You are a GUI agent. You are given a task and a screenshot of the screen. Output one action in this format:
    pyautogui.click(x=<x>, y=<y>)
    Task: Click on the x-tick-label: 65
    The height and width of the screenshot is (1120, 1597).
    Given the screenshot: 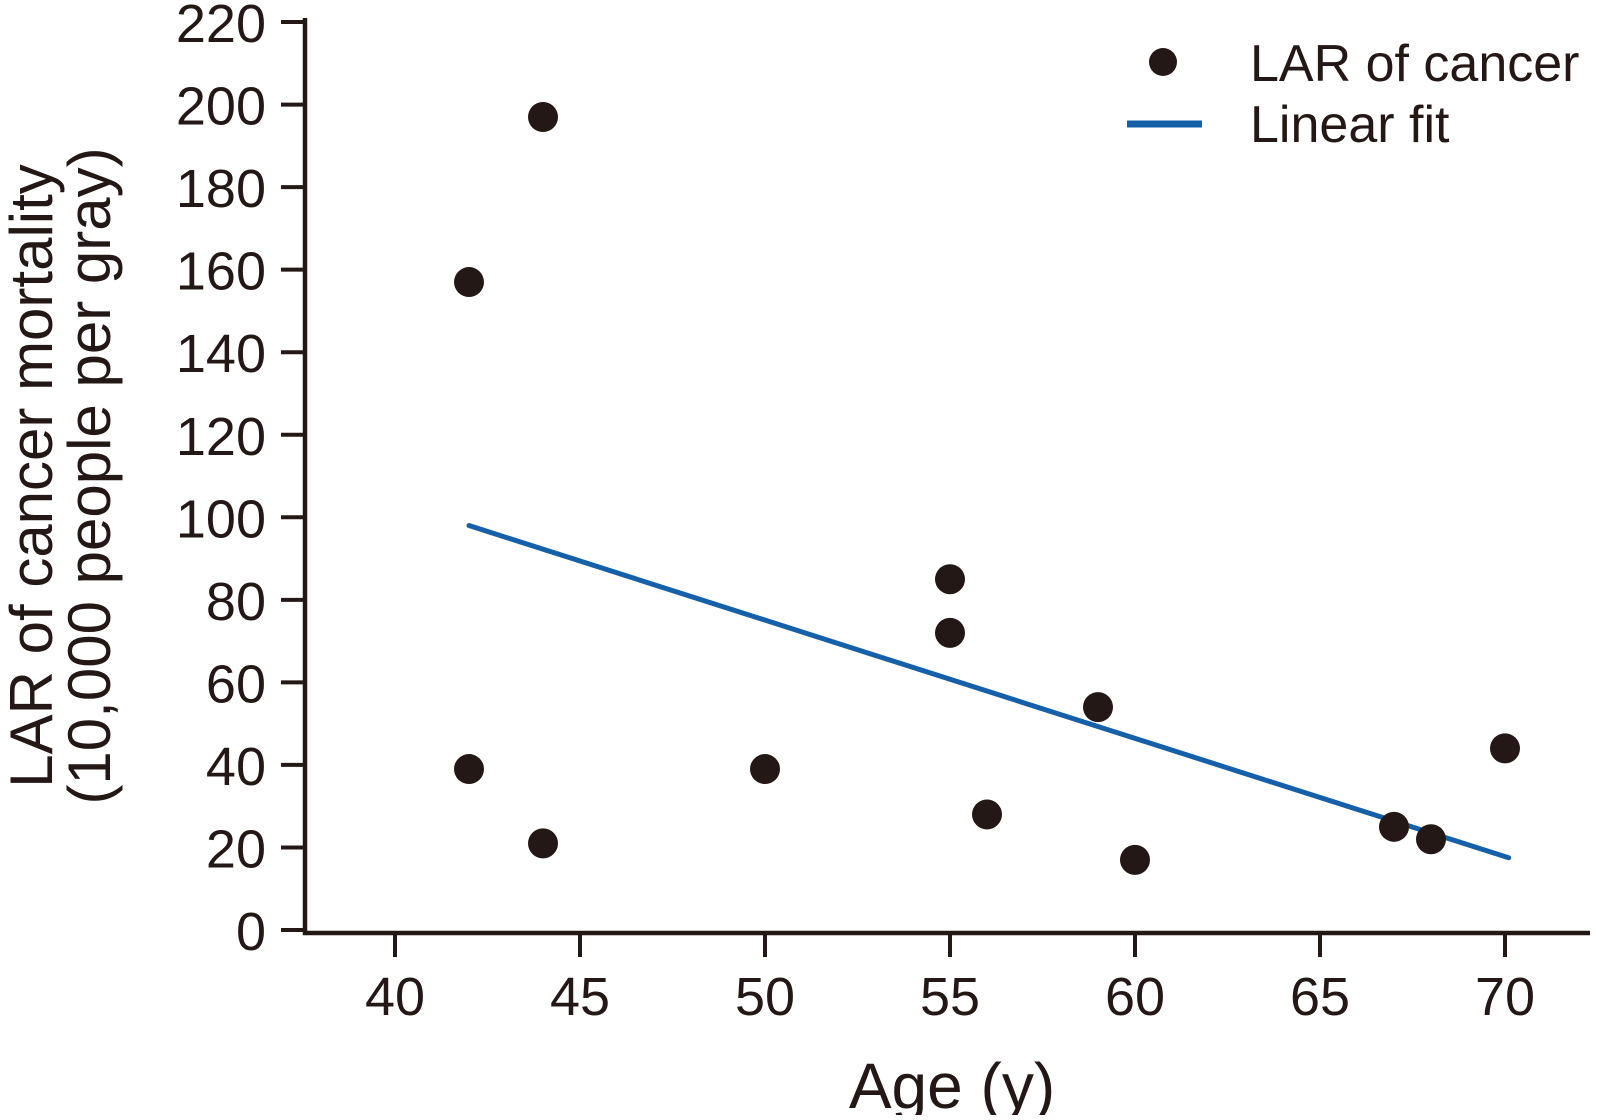 What is the action you would take?
    pyautogui.click(x=1320, y=997)
    